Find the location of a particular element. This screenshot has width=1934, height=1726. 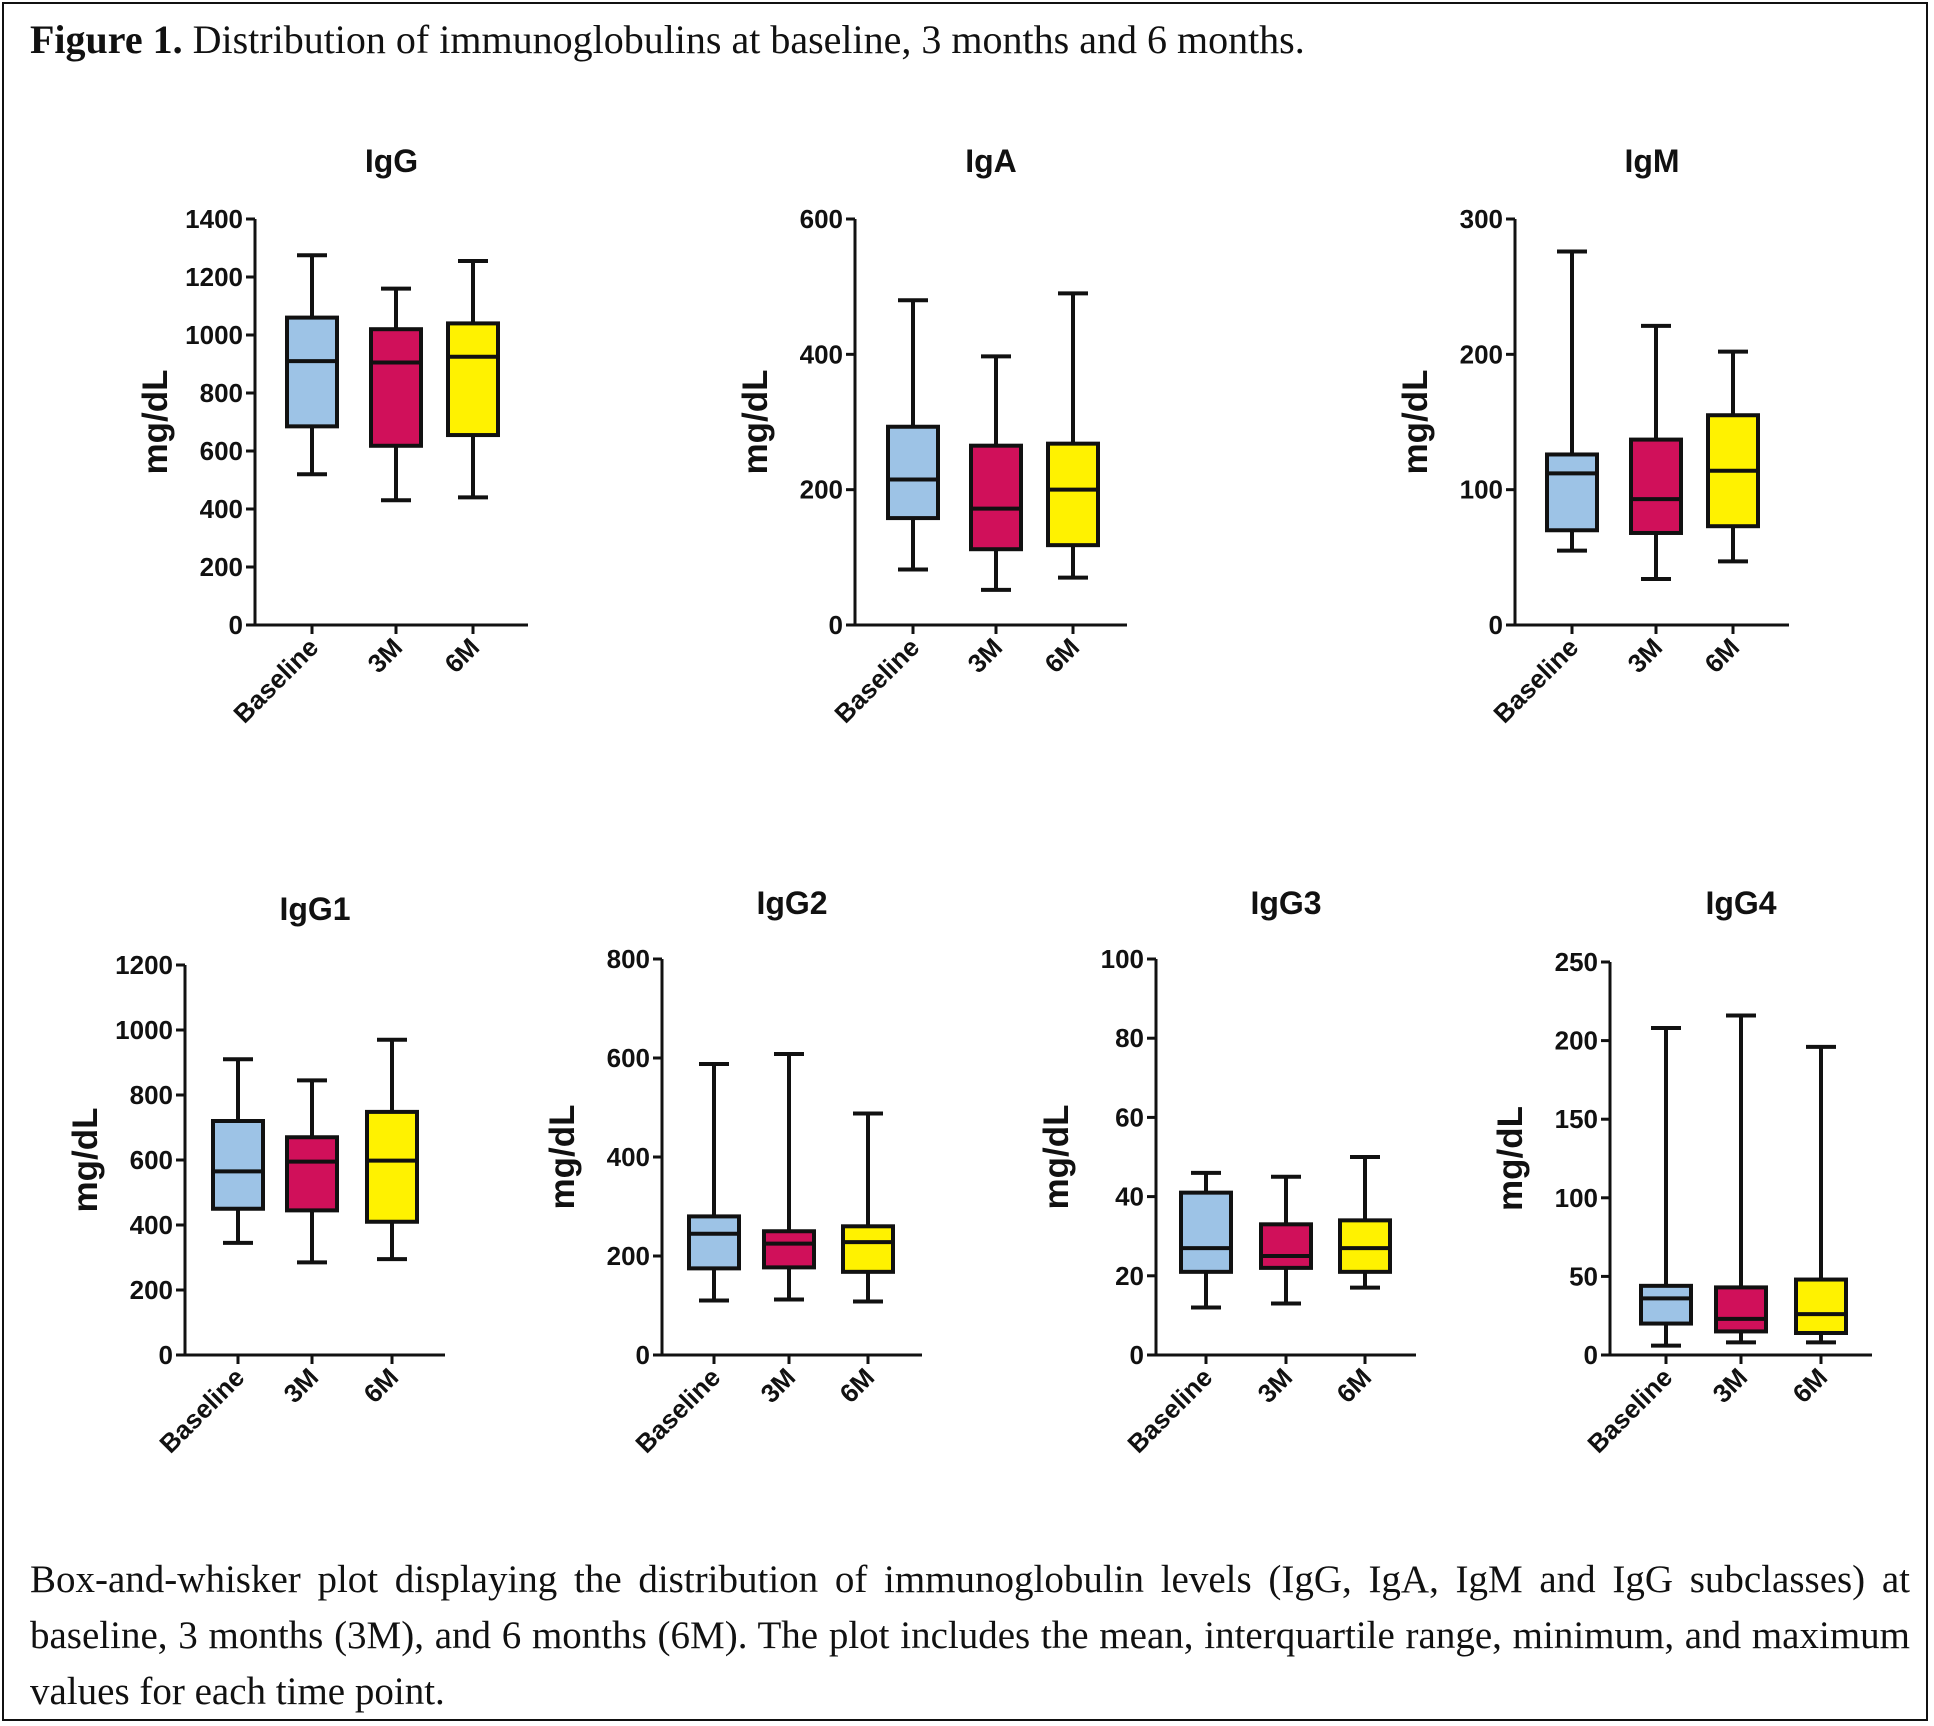

y-tick-label: 20 is located at coordinates (1129, 1276).